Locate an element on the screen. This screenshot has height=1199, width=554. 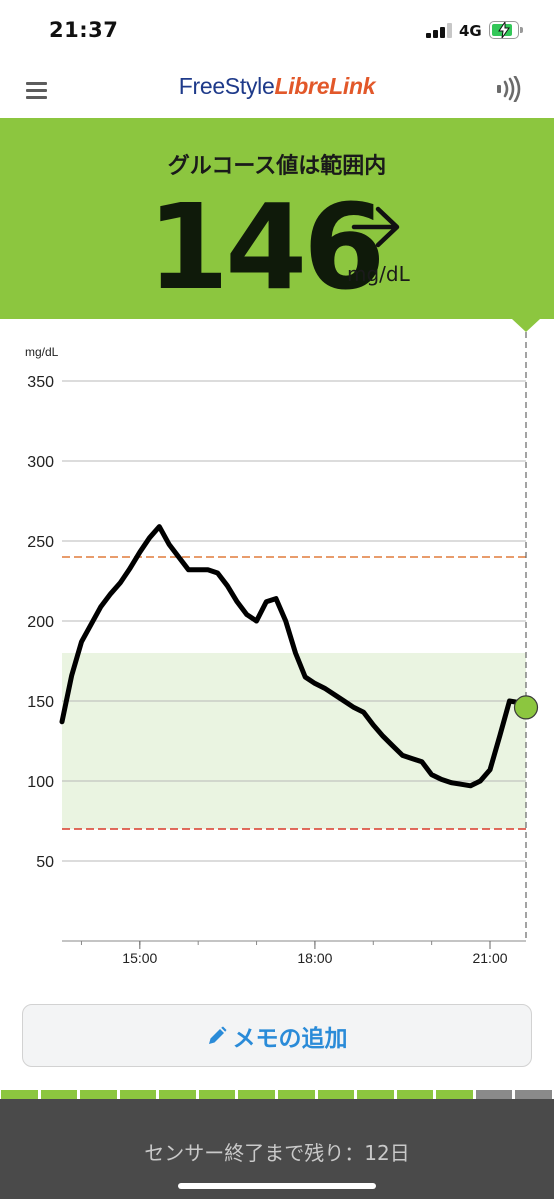
trend-arrow-right-icon is located at coordinates (375, 227).